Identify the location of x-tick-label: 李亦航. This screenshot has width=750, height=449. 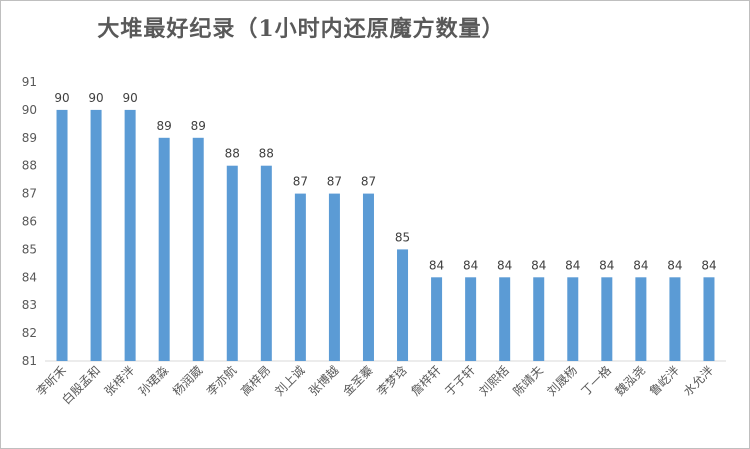
(221, 381).